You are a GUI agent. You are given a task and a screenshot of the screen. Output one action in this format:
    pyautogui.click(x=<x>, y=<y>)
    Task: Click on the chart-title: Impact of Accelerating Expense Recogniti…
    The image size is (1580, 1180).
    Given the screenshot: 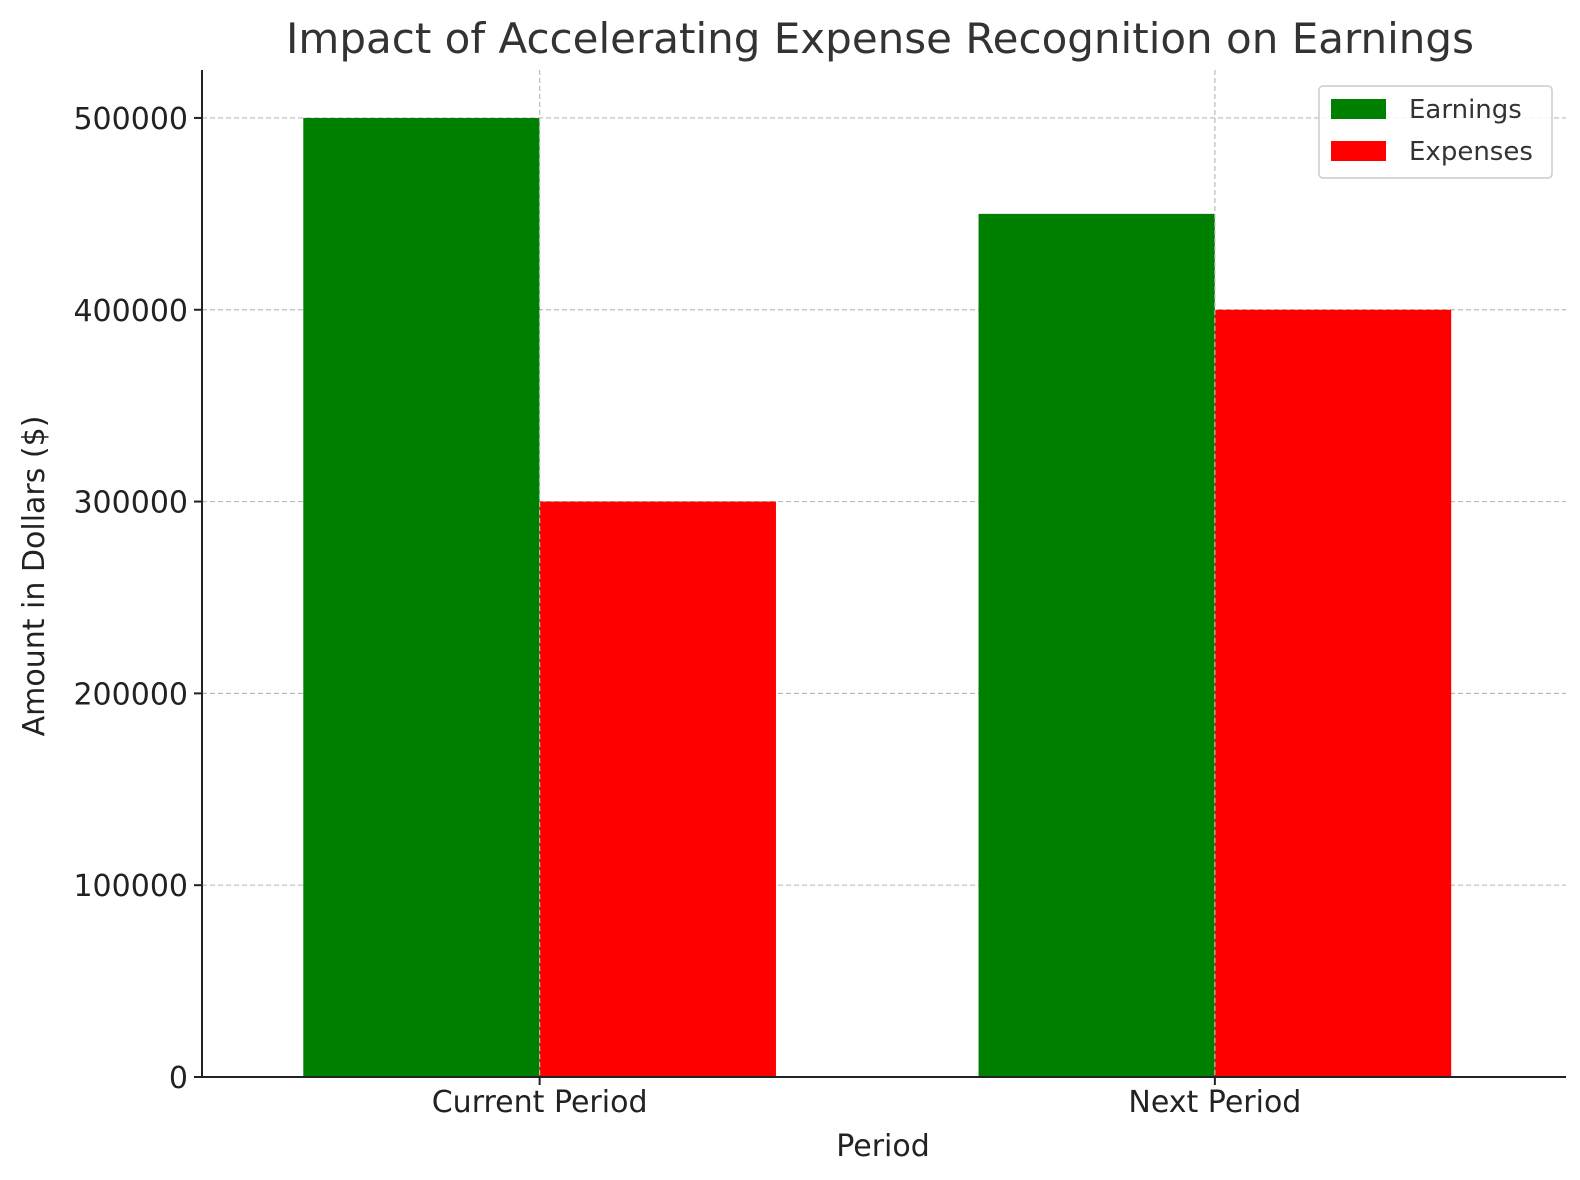 What is the action you would take?
    pyautogui.click(x=880, y=38)
    